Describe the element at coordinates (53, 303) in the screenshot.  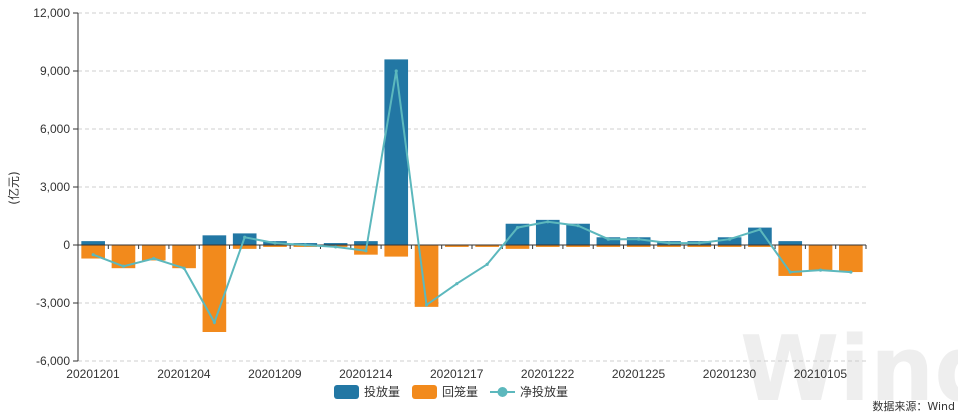
I see `y-tick-label: -3,000` at that location.